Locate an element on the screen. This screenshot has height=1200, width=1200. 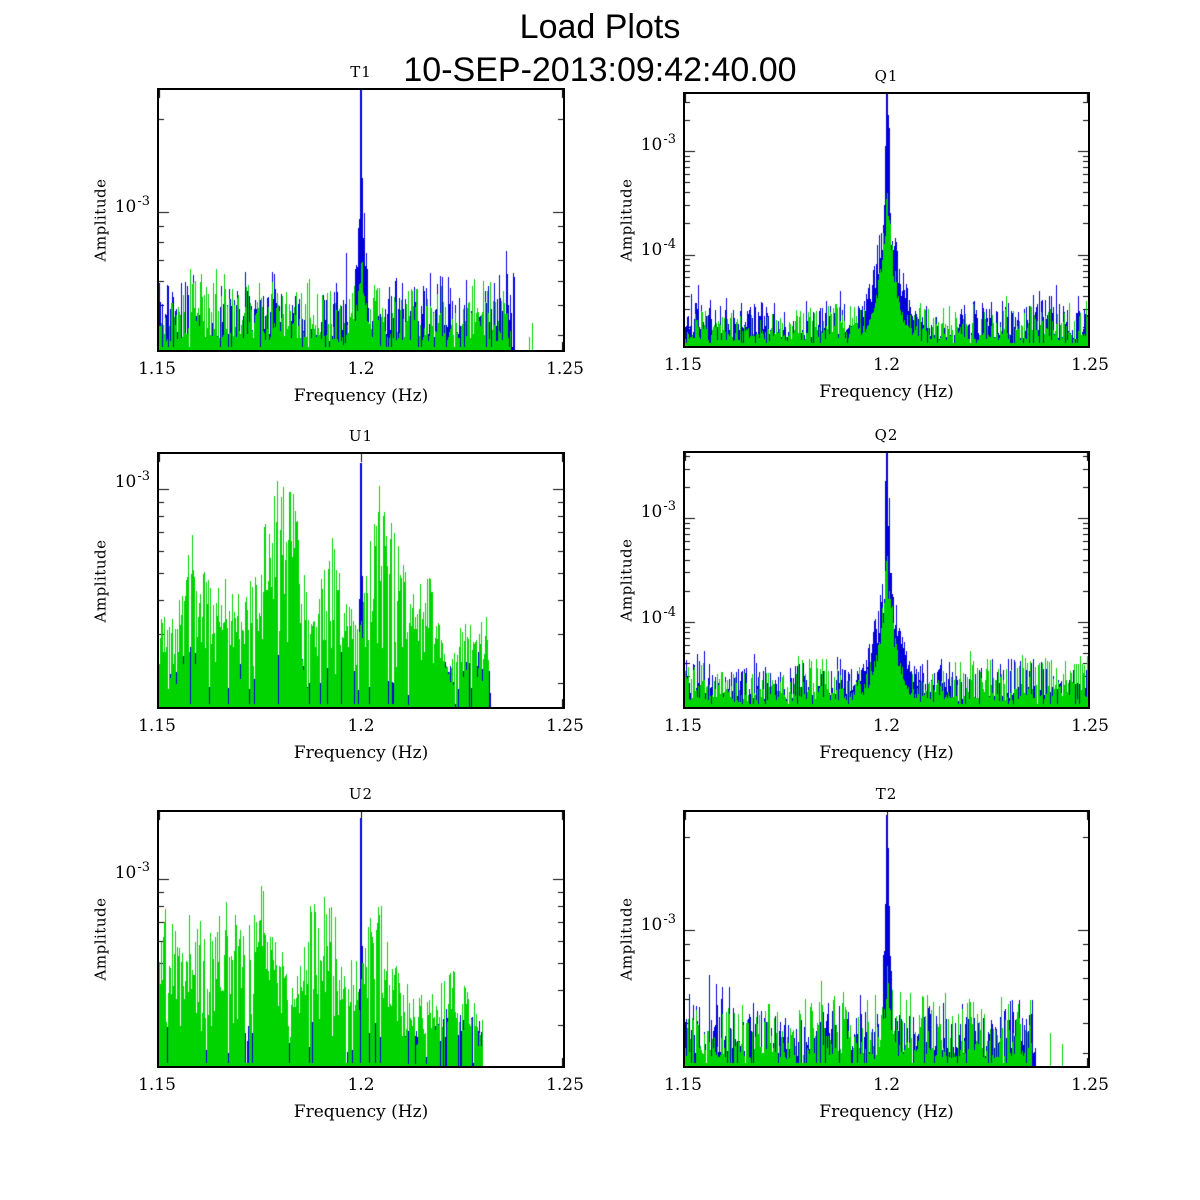
subplot-title: T1 is located at coordinates (361, 72).